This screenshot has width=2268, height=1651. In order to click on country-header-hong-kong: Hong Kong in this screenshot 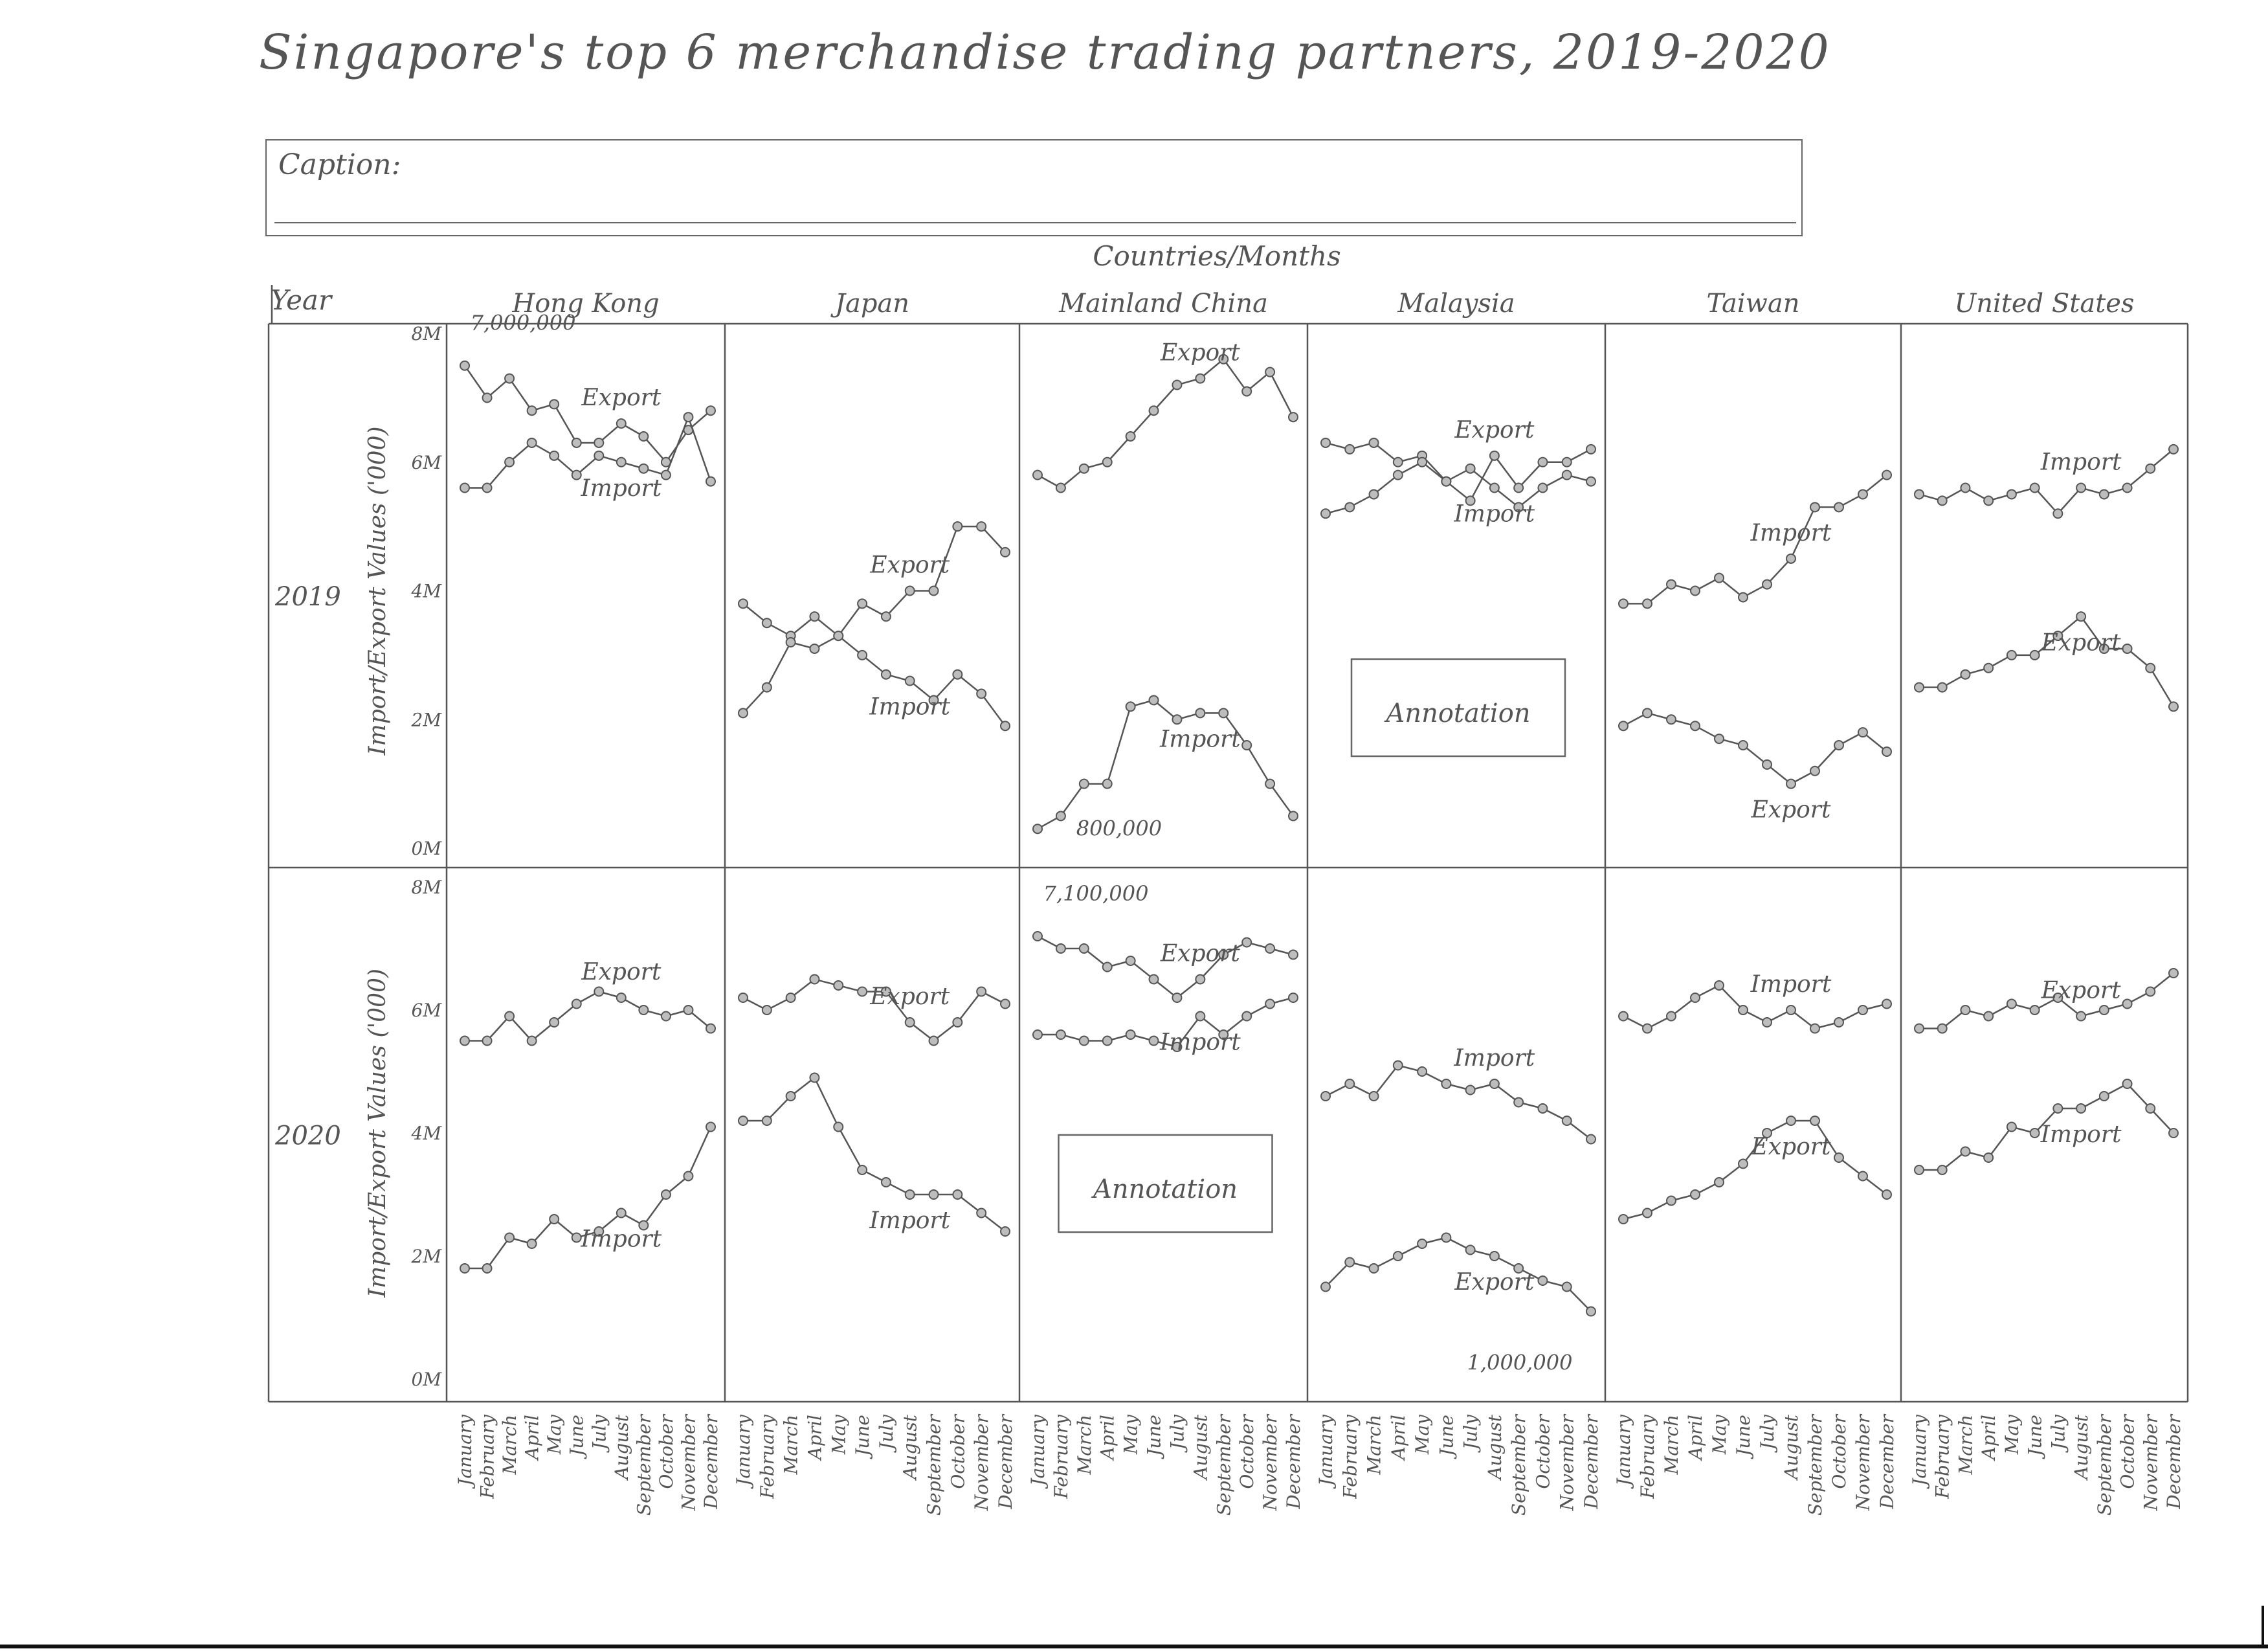, I will do `click(585, 304)`.